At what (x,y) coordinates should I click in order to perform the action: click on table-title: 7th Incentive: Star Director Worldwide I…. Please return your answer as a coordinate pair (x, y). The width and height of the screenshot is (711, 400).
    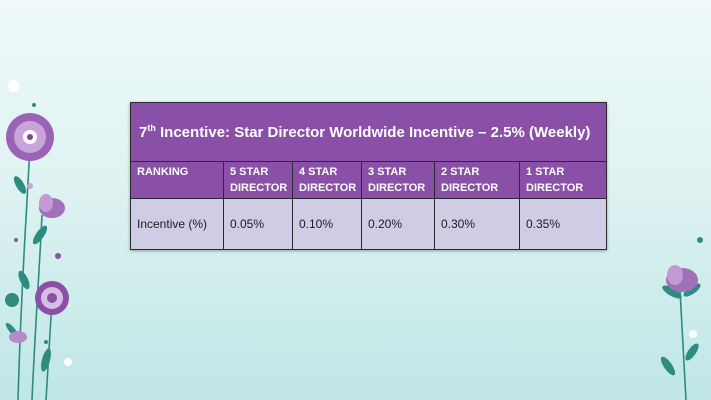
    Looking at the image, I should click on (368, 132).